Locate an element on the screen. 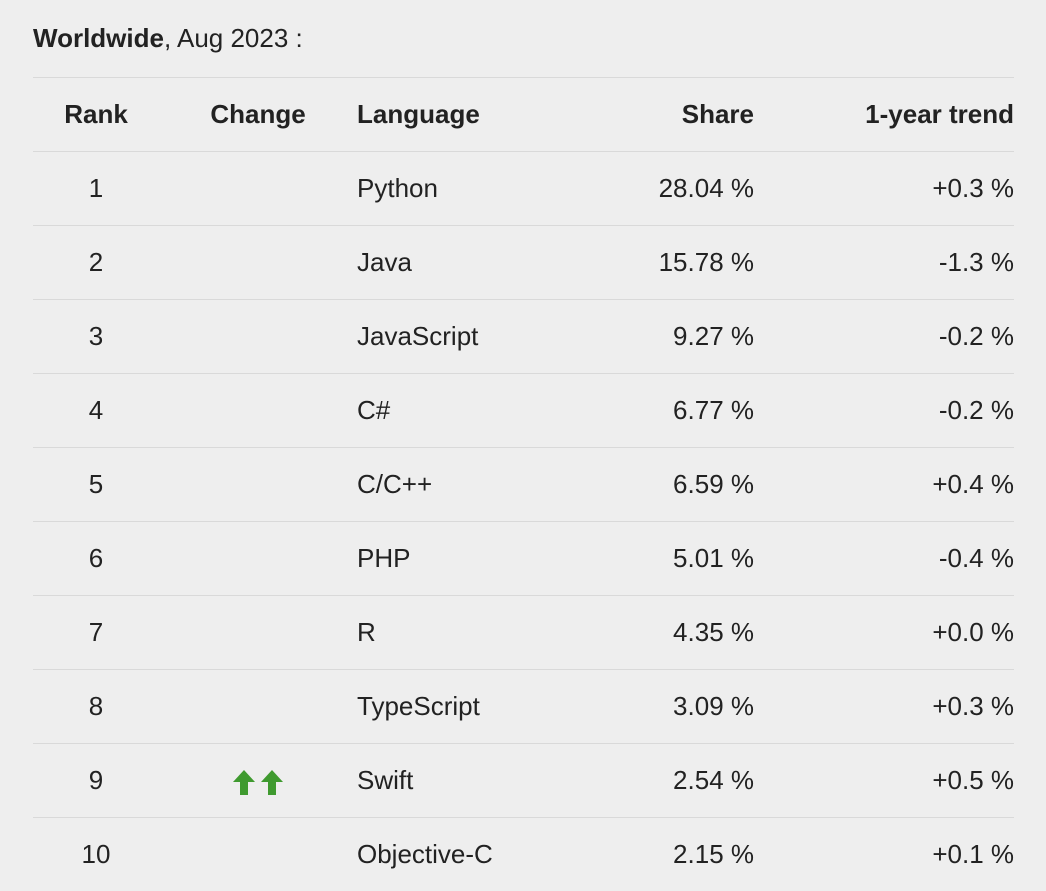  header-row: Rank Change Language Share 1-year trend is located at coordinates (523, 115).